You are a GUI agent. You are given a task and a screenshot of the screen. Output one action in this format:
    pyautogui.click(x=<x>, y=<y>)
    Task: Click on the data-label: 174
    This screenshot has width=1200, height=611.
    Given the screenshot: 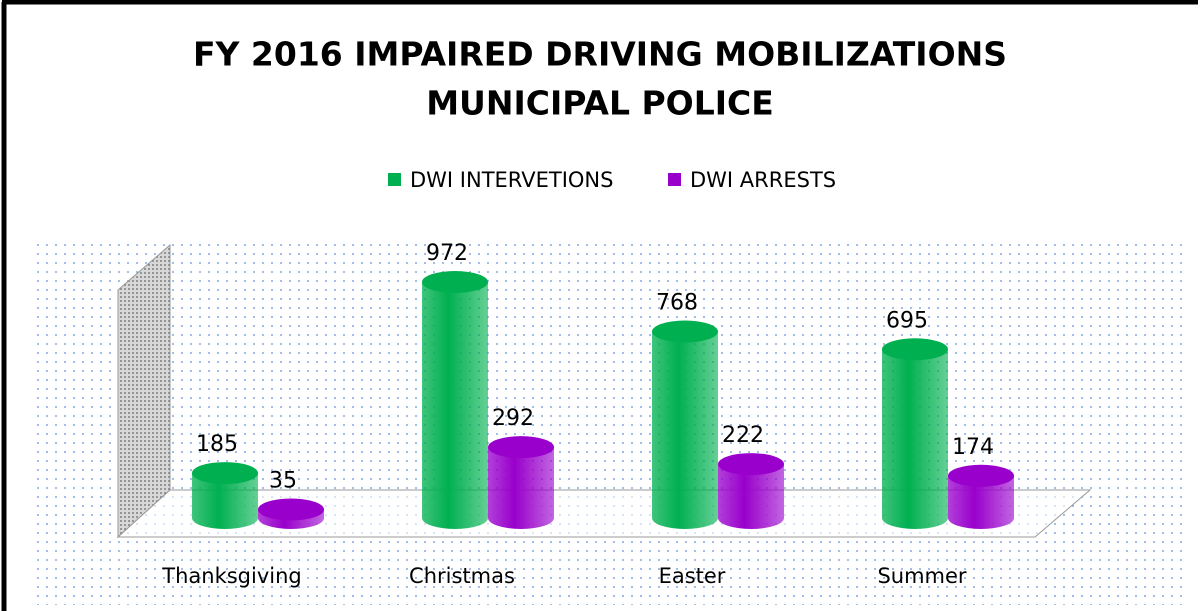 What is the action you would take?
    pyautogui.click(x=973, y=447)
    